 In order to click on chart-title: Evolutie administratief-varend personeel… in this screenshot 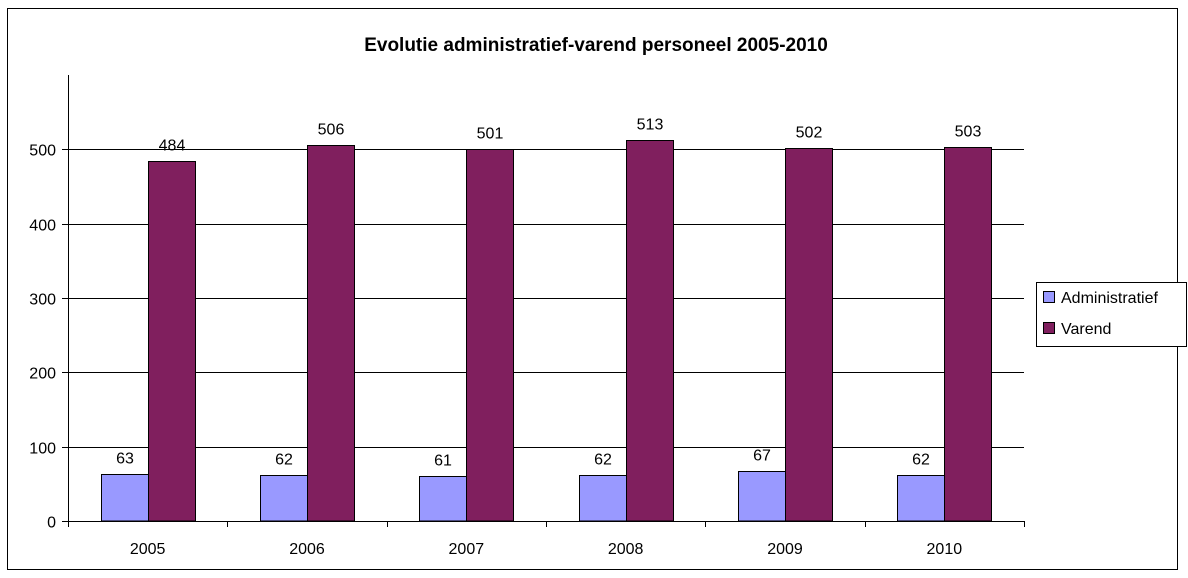, I will do `click(596, 45)`.